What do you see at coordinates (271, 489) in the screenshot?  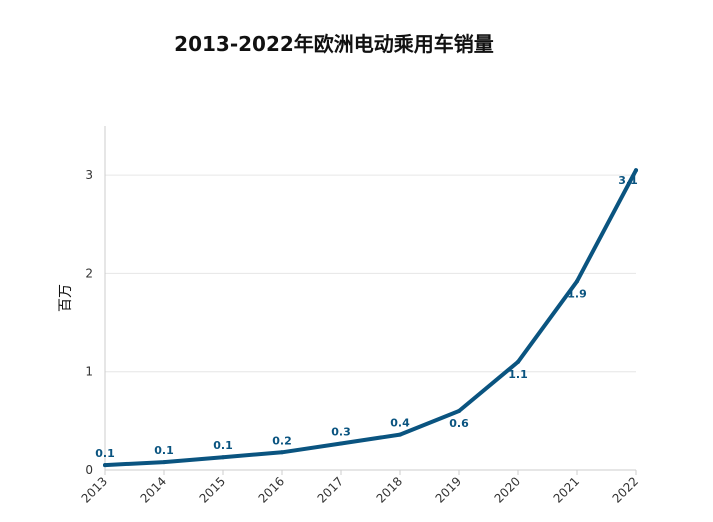 I see `x-tick-label: 2016` at bounding box center [271, 489].